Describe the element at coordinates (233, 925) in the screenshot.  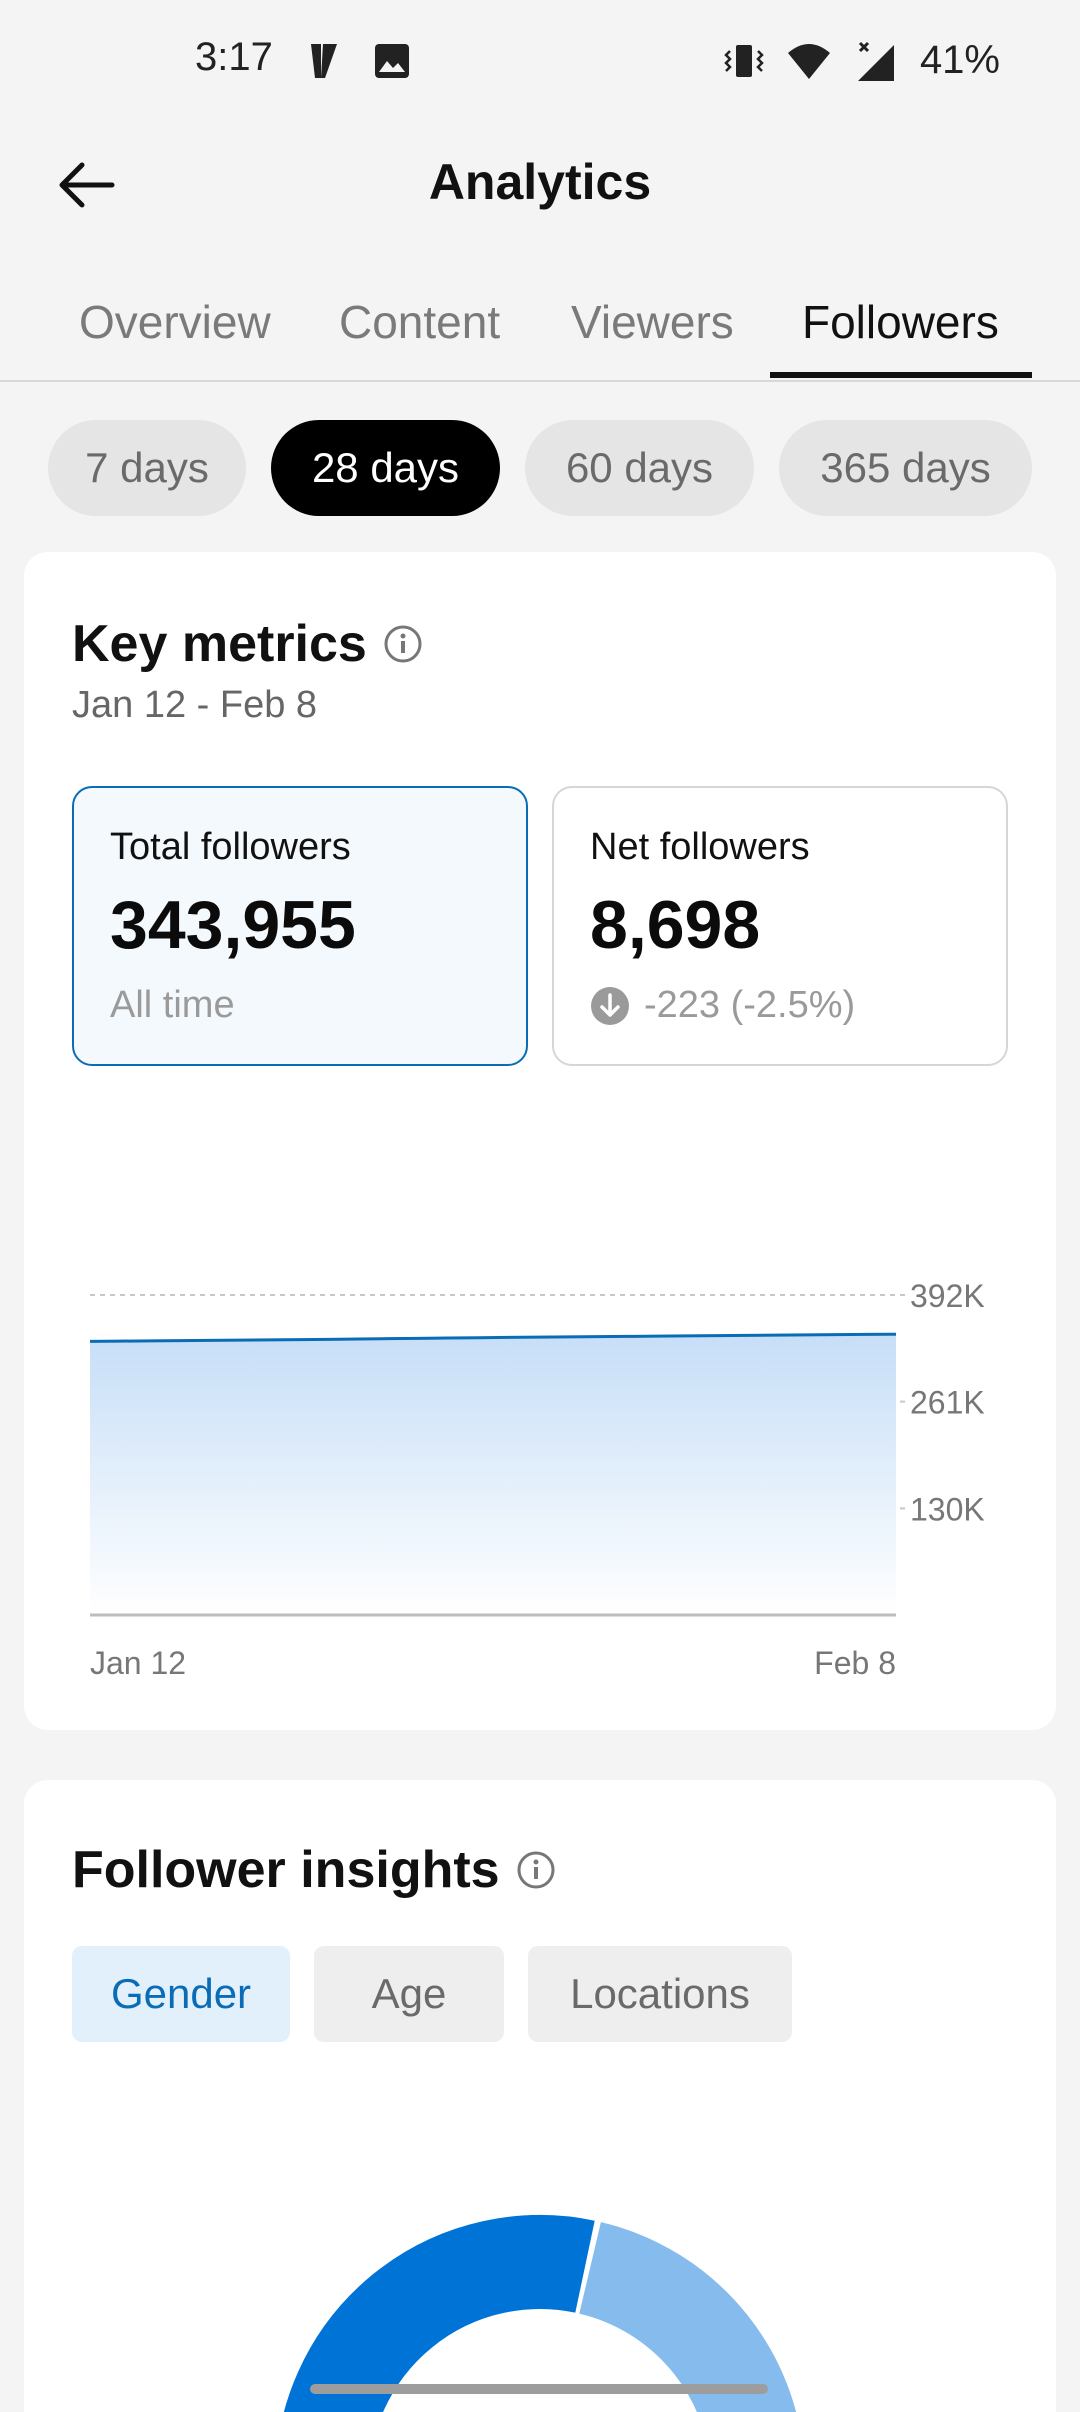
I see `total-followers-value: 343,955` at that location.